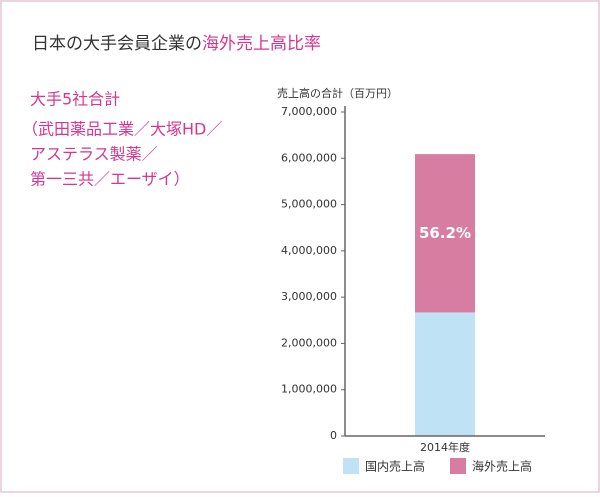 Image resolution: width=600 pixels, height=497 pixels. I want to click on title-part: 日本の大手会員企業の, so click(117, 44).